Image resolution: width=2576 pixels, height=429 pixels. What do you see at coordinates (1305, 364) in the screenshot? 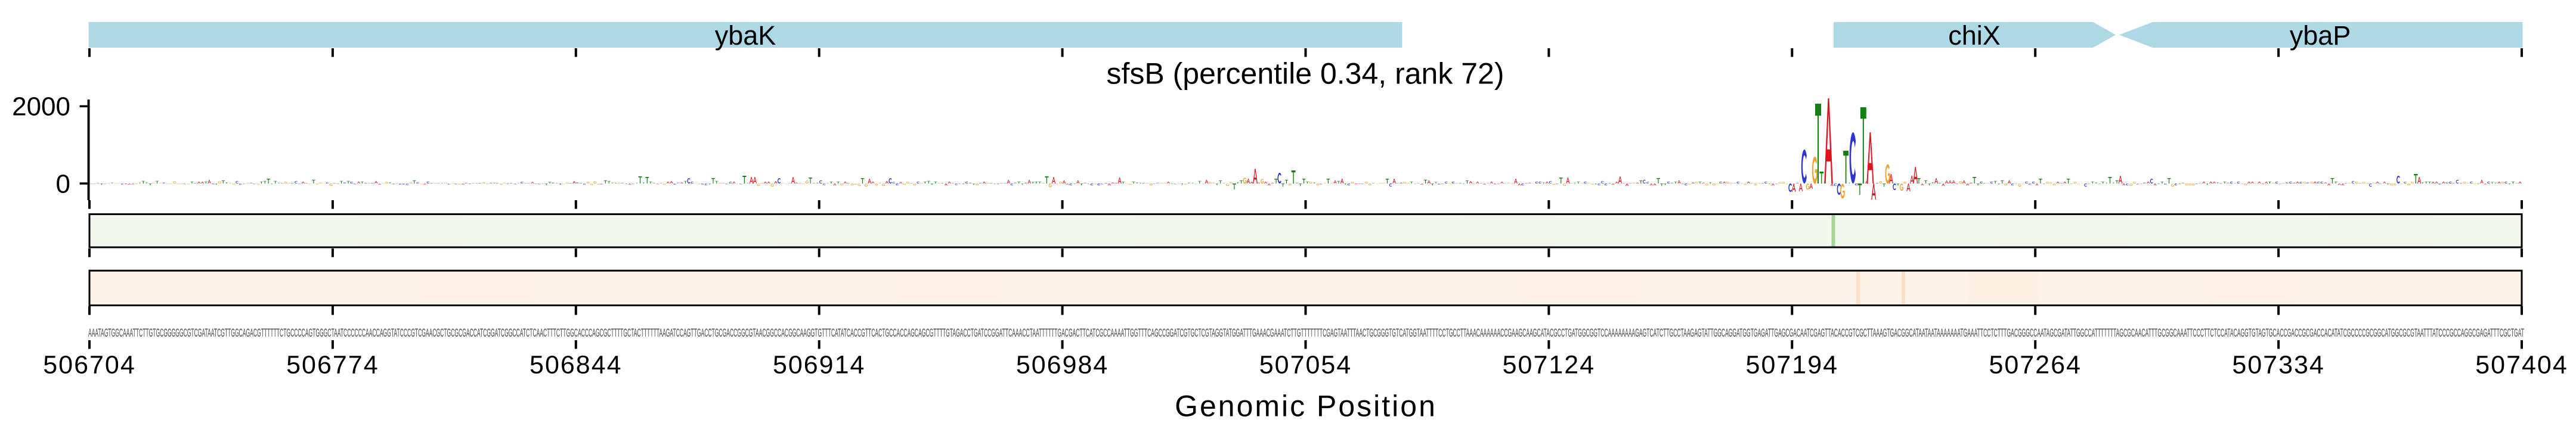
I see `svg-text: 507054` at bounding box center [1305, 364].